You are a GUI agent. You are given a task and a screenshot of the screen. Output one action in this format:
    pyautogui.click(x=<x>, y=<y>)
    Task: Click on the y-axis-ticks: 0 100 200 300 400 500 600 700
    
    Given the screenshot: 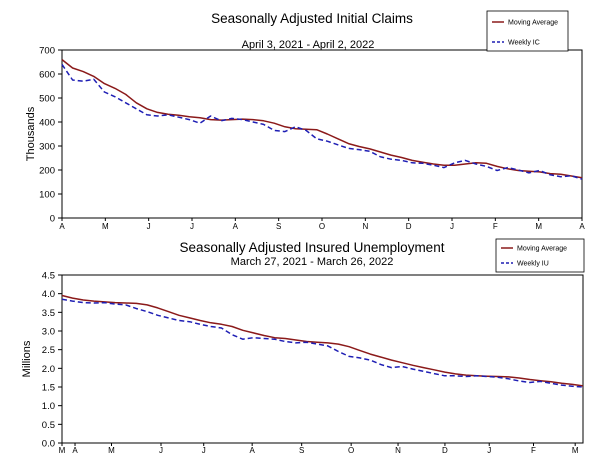 What is the action you would take?
    pyautogui.click(x=50, y=135)
    